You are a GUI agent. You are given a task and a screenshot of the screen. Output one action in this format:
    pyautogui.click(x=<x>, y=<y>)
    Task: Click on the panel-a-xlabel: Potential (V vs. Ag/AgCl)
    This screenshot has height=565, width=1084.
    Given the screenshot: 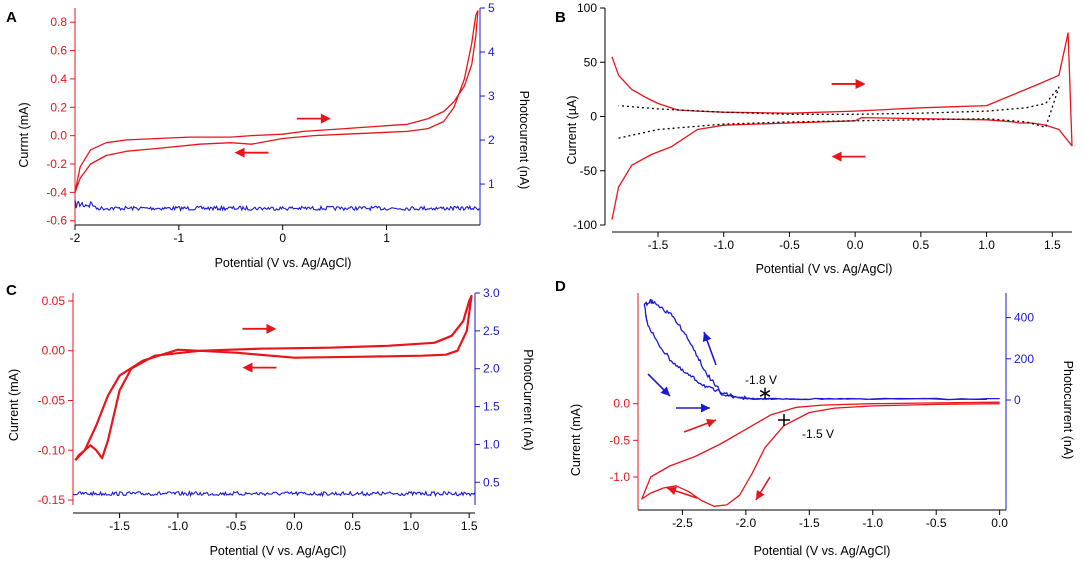 What is the action you would take?
    pyautogui.click(x=283, y=263)
    